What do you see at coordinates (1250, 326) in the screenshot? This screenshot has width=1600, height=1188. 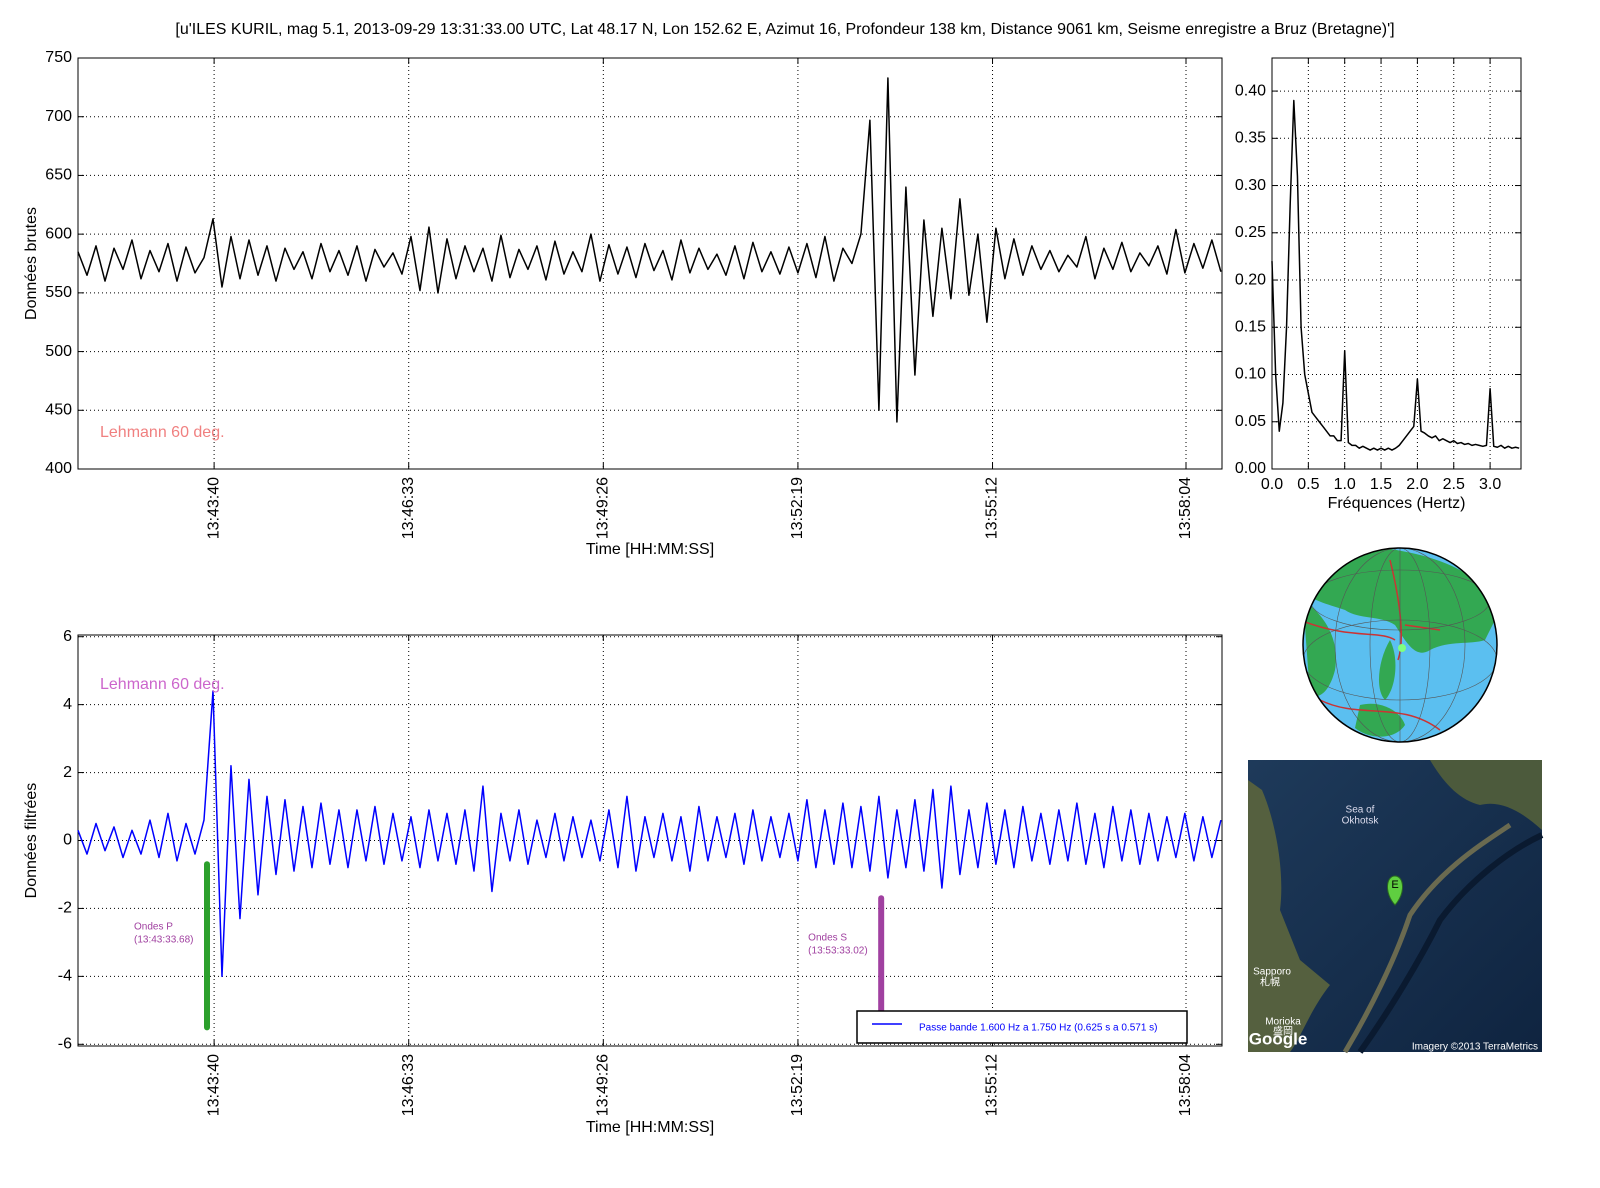 I see `y-tick-label: 0.15` at bounding box center [1250, 326].